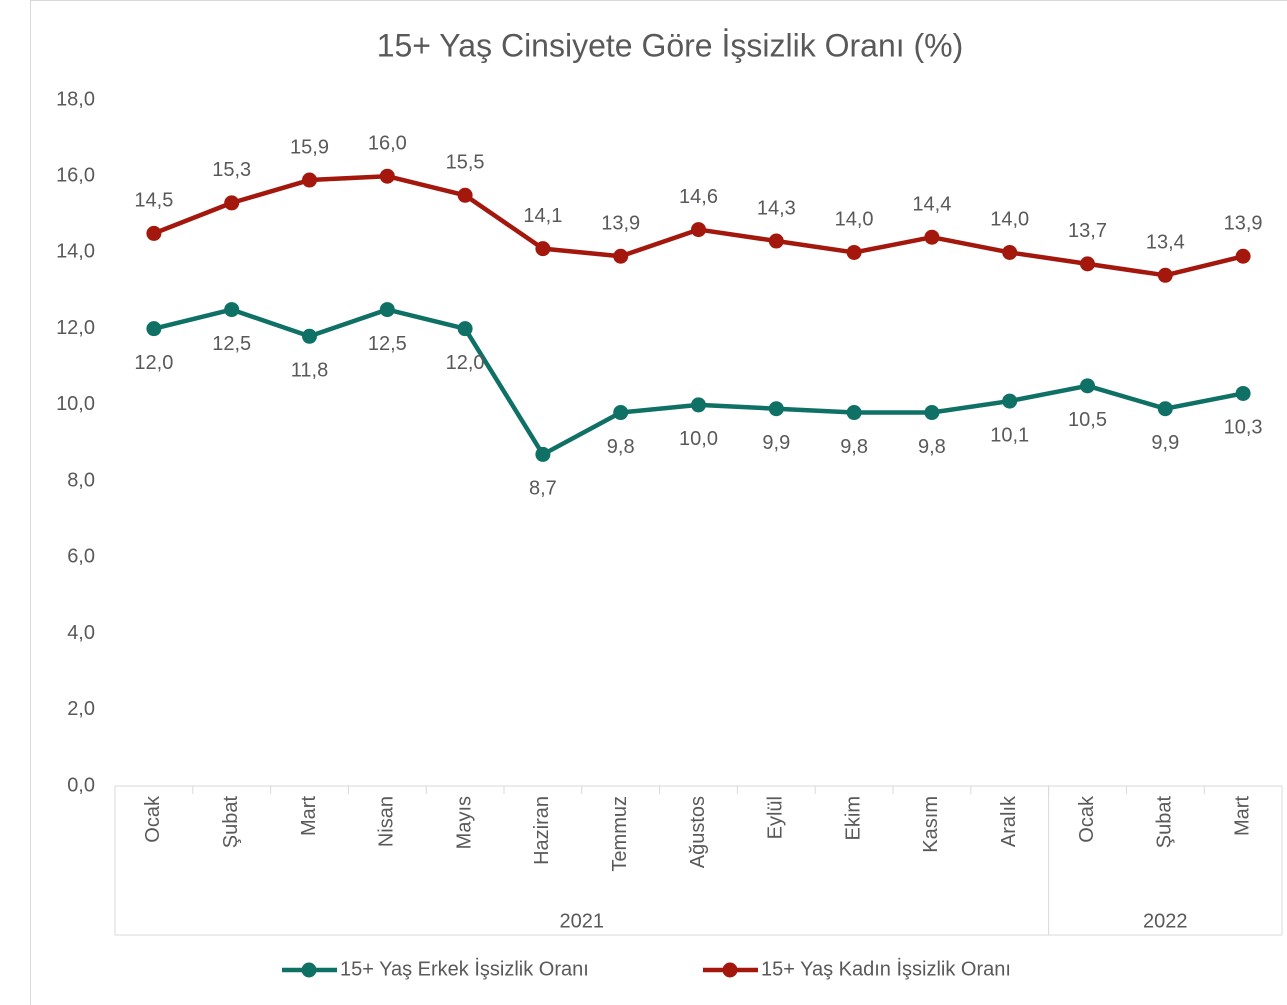 Image resolution: width=1287 pixels, height=1005 pixels. I want to click on data-label: 10,3, so click(1243, 428).